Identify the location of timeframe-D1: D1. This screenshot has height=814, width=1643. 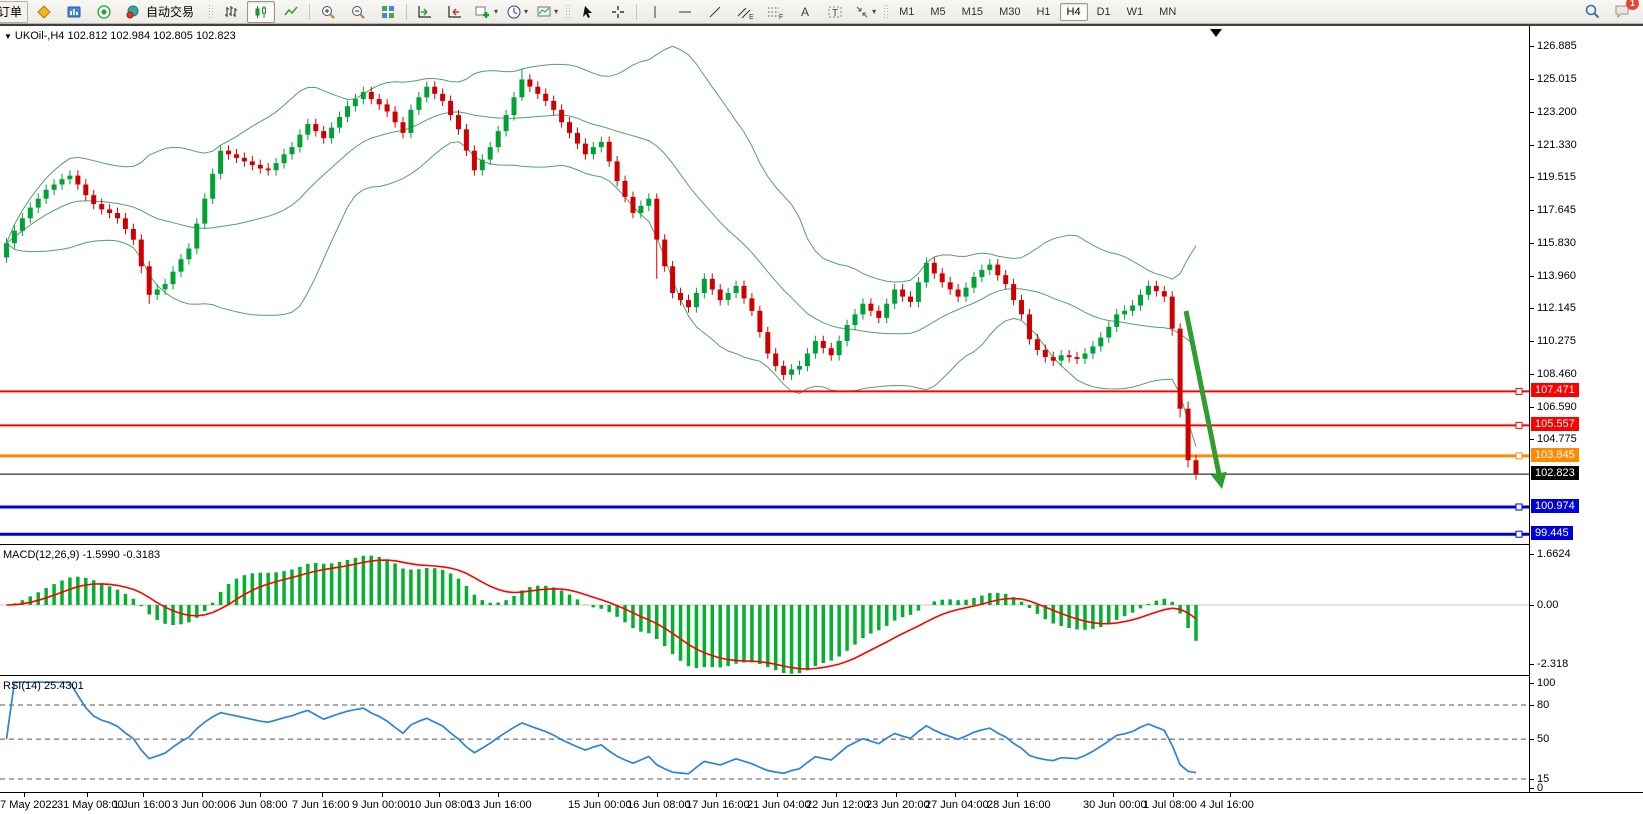
(1103, 11).